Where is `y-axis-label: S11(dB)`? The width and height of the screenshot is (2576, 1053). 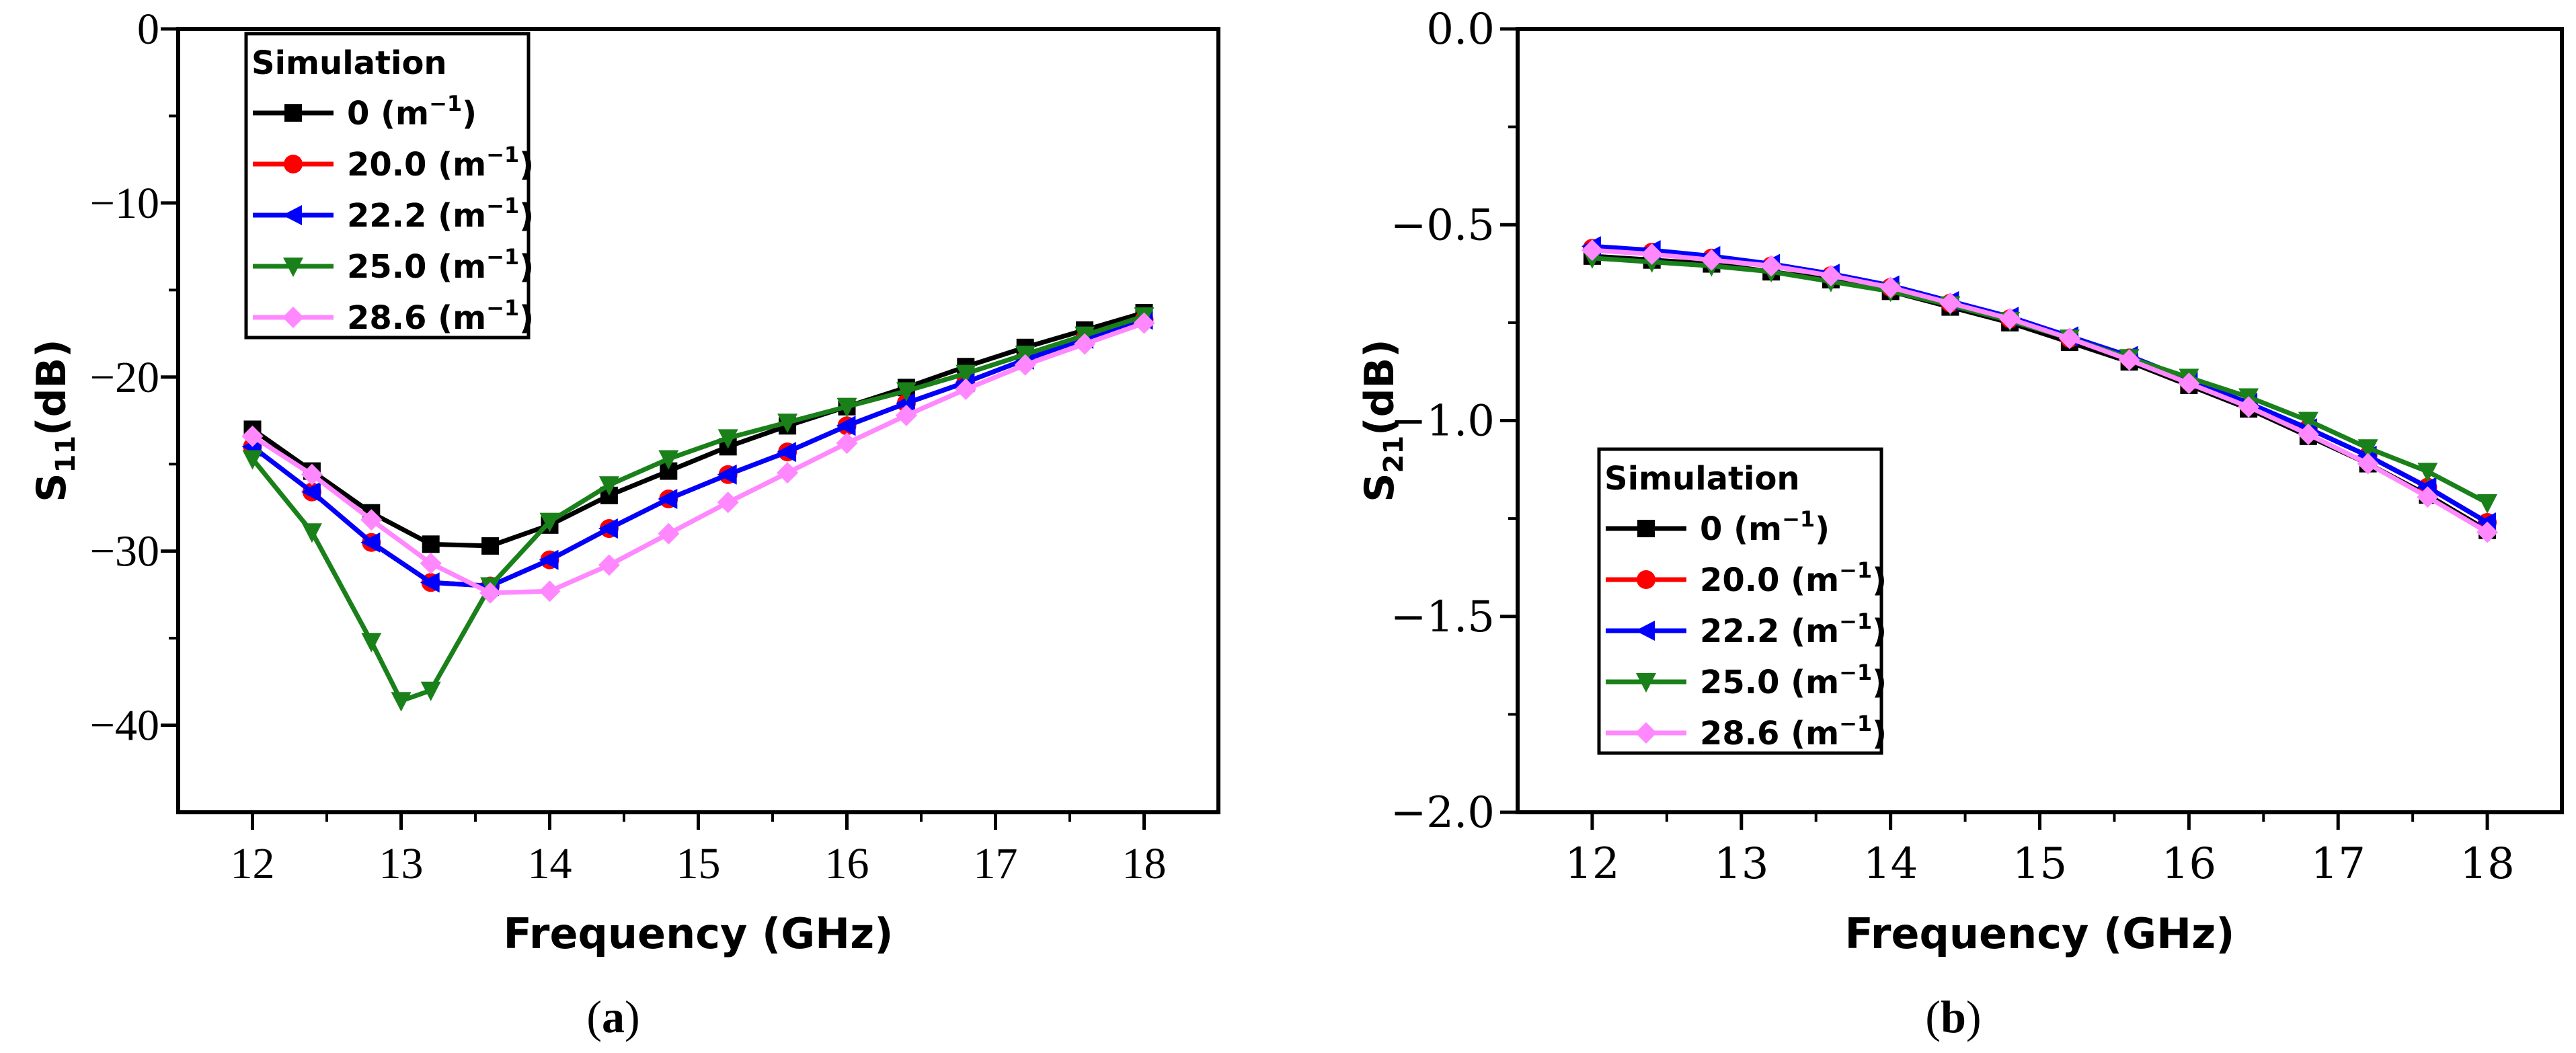
y-axis-label: S11(dB) is located at coordinates (55, 420).